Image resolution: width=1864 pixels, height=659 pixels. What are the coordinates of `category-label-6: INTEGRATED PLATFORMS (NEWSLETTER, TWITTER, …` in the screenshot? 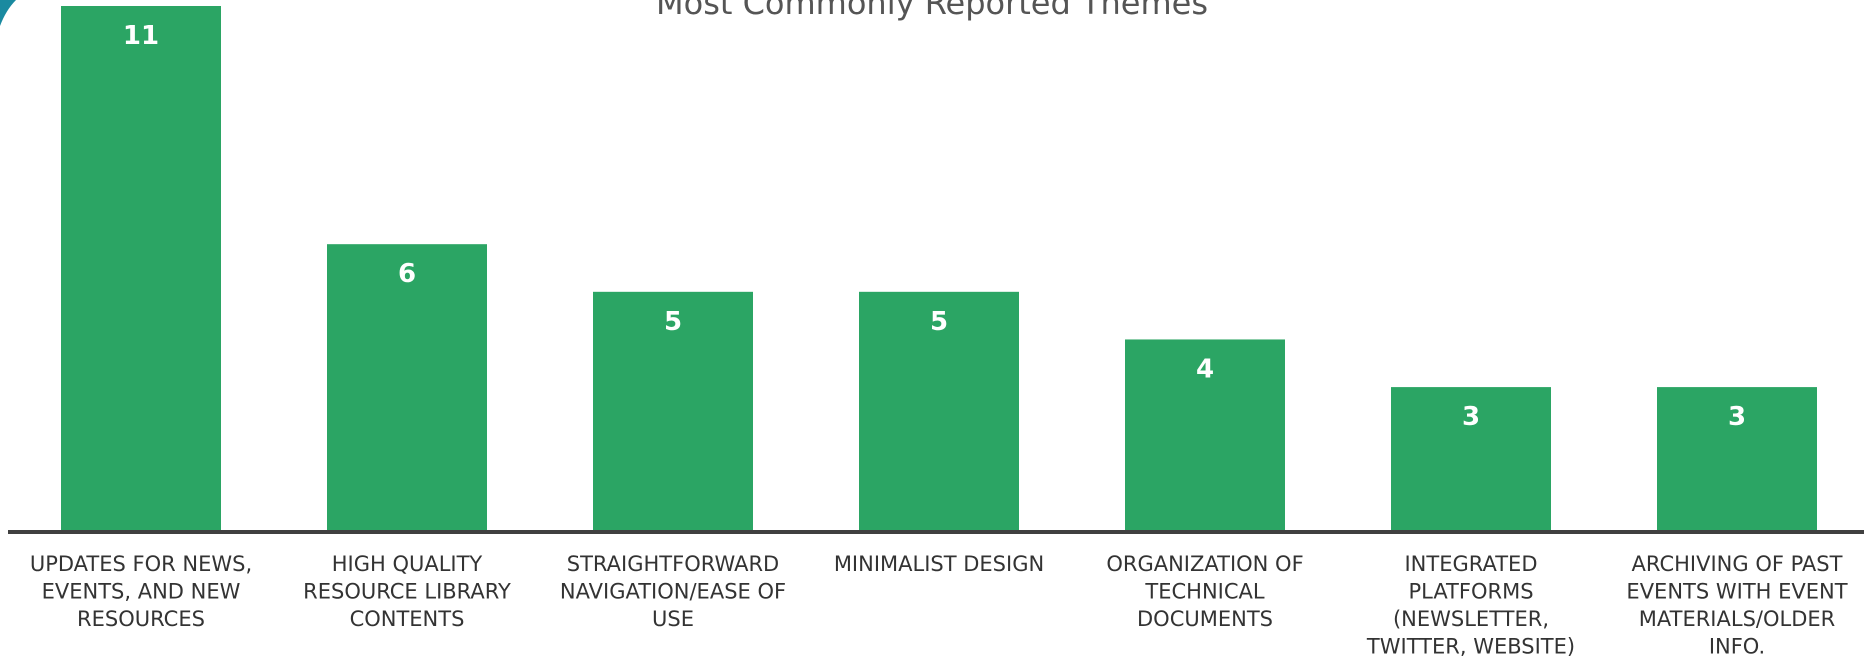 It's located at (1470, 605).